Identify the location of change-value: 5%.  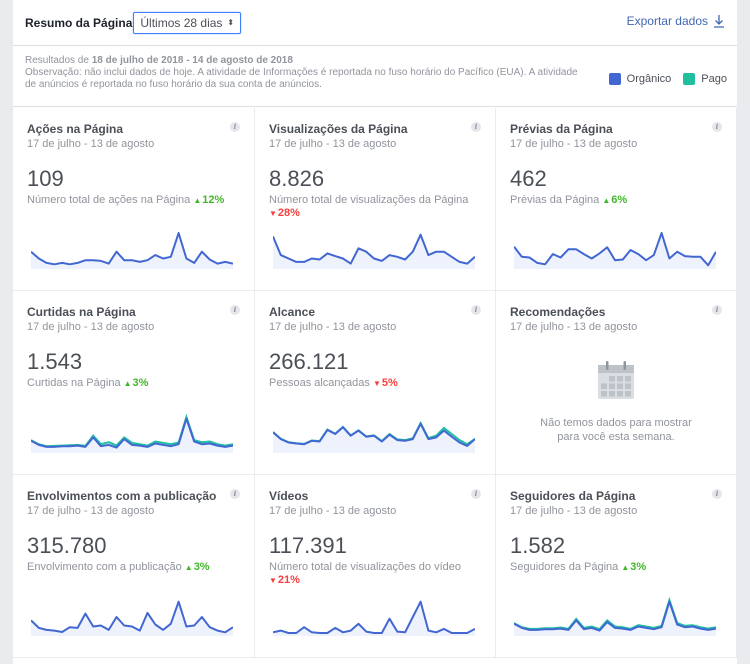
(389, 383).